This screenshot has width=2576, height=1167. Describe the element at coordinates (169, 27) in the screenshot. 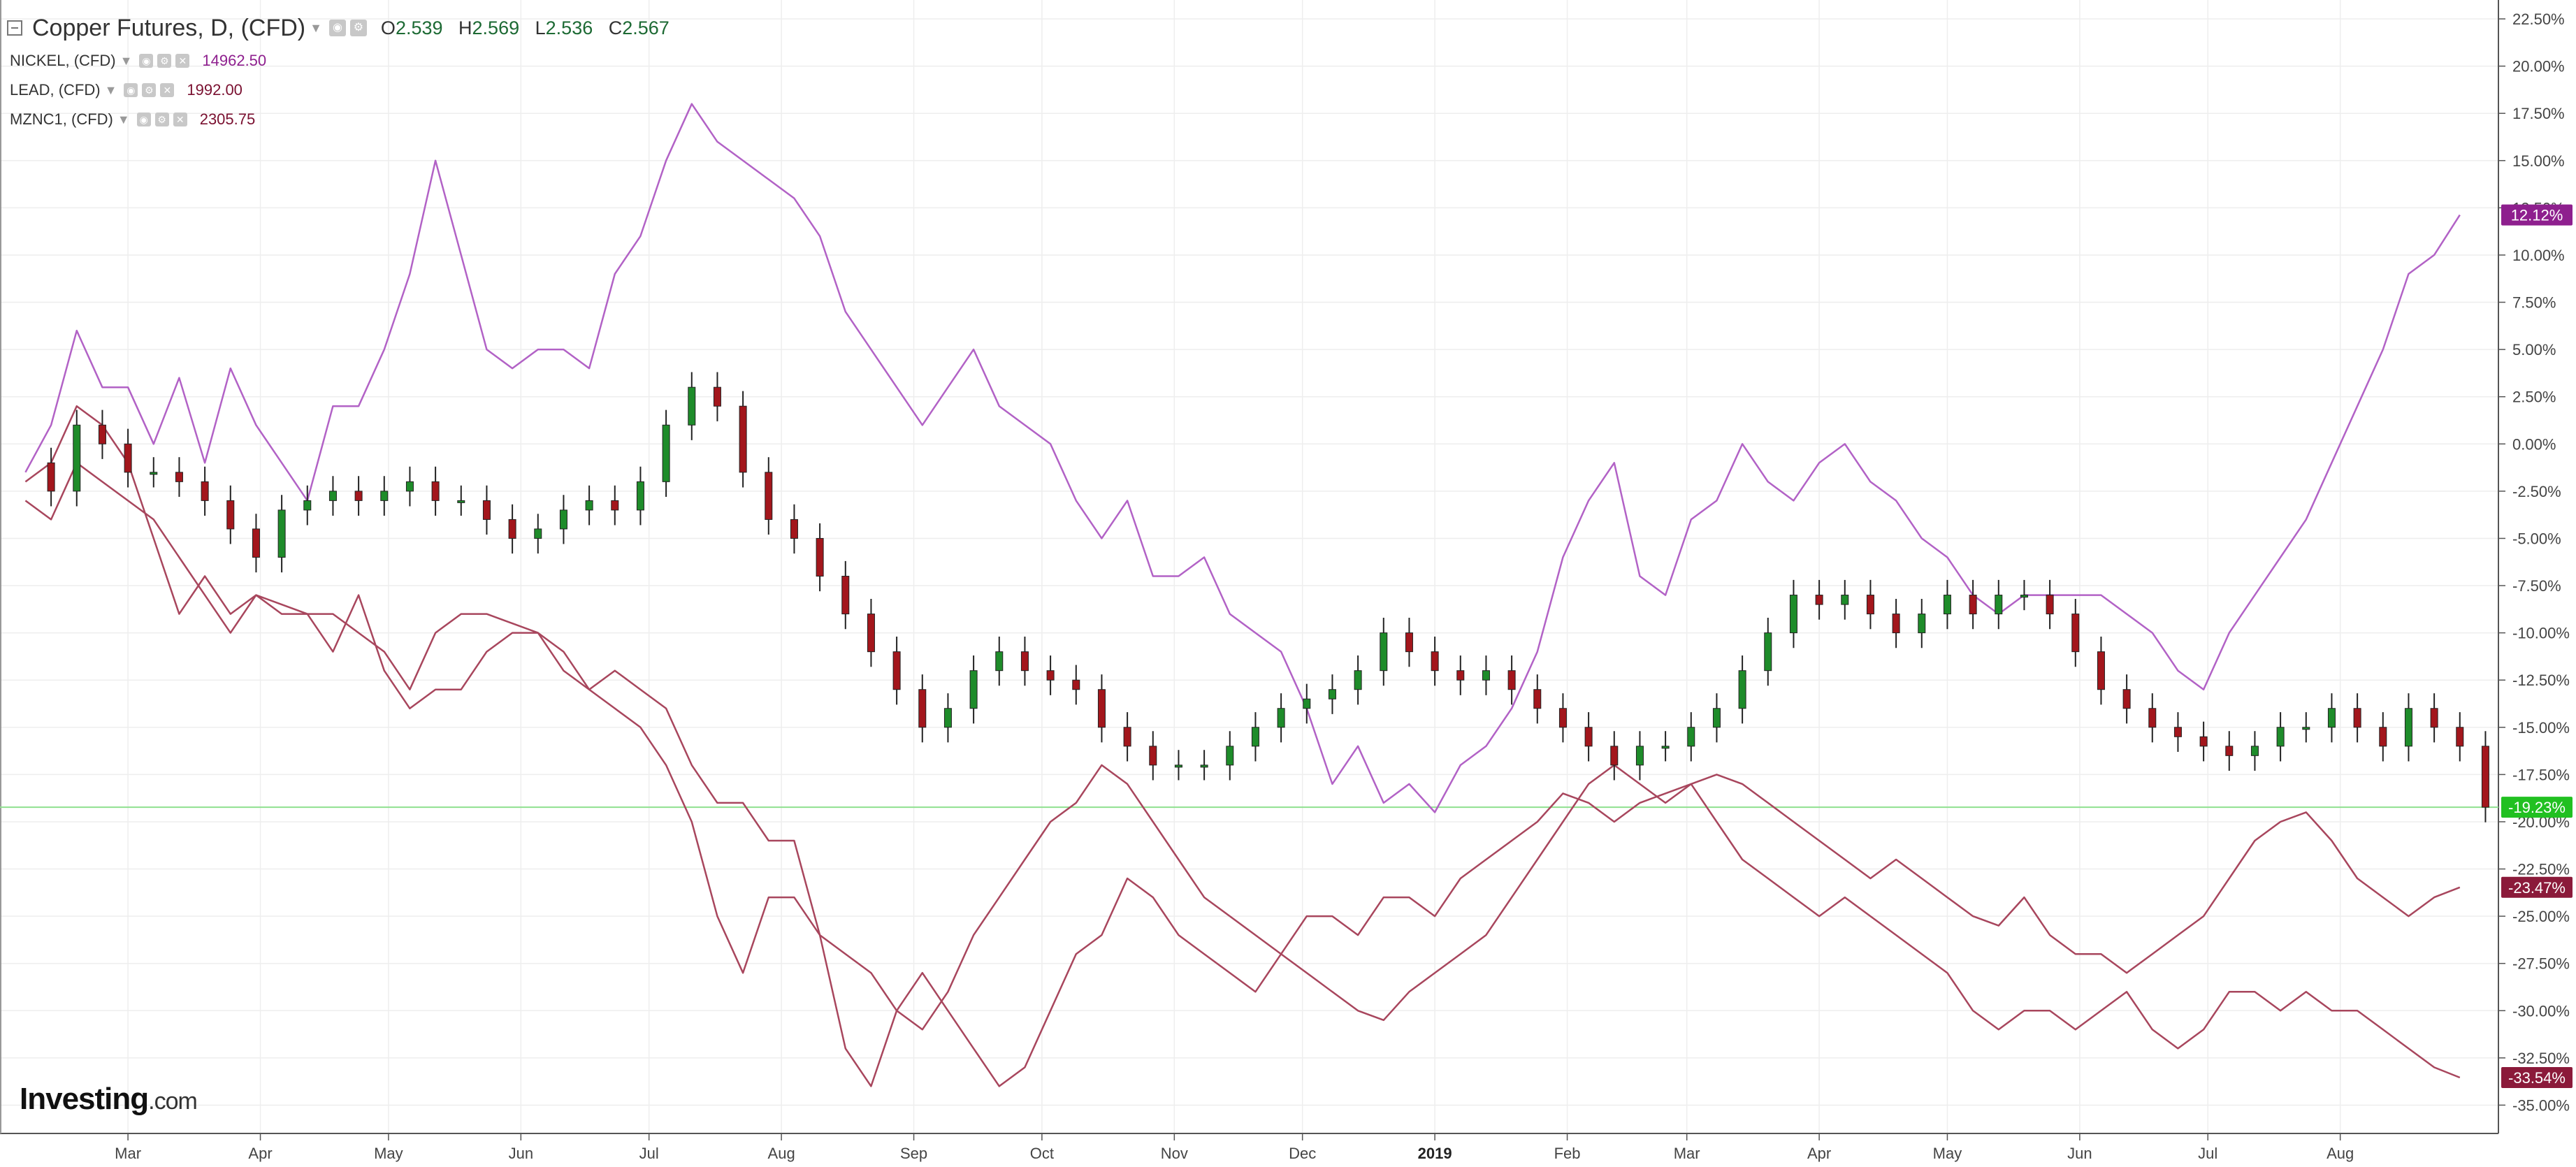

I see `main-series-title: Copper Futures, D, (CFD)` at that location.